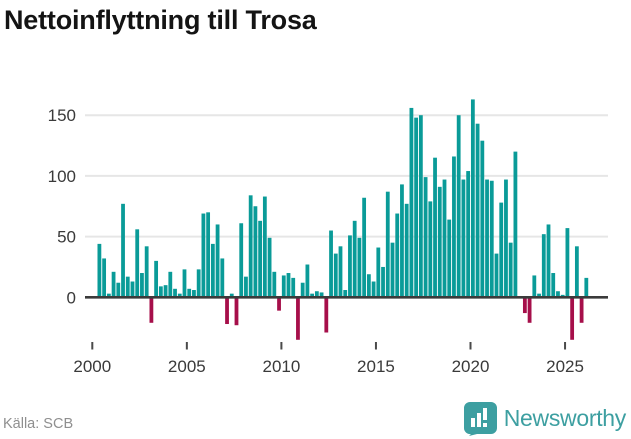  Describe the element at coordinates (92, 366) in the screenshot. I see `x-tick-label: 2000` at that location.